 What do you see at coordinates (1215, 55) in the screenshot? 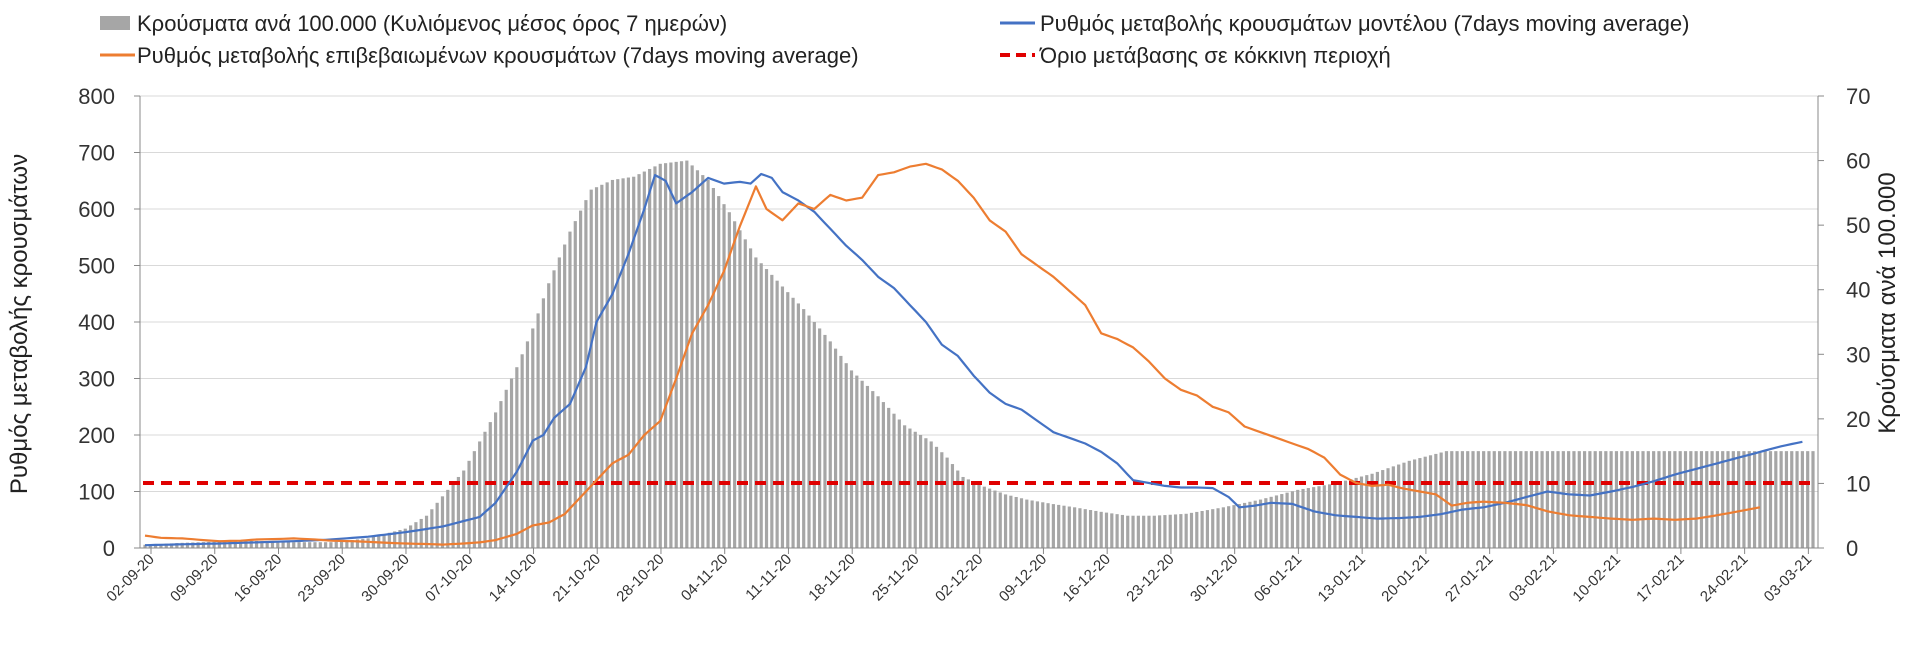
I see `legend-threshold-label: Όριο μετάβασης σε κόκκινη περιοχή` at bounding box center [1215, 55].